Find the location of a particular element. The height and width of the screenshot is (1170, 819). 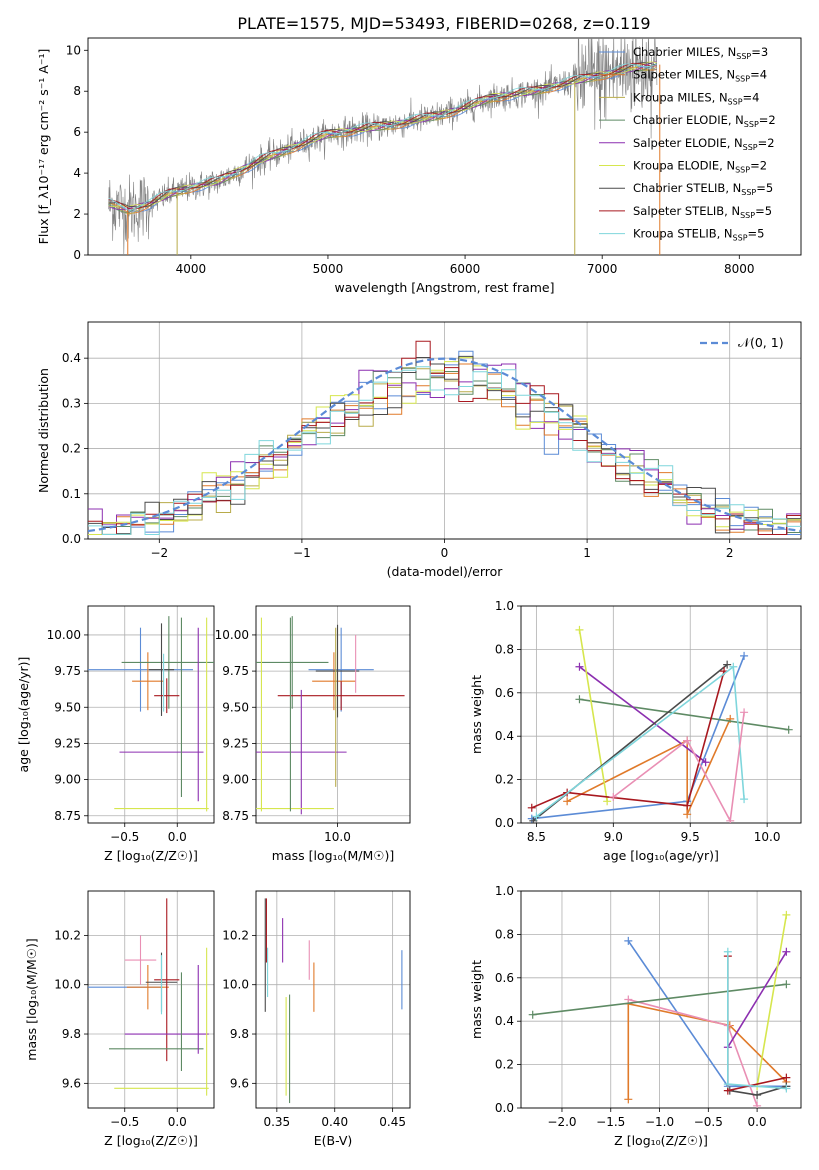

y-tick-label: 8 is located at coordinates (77, 91).